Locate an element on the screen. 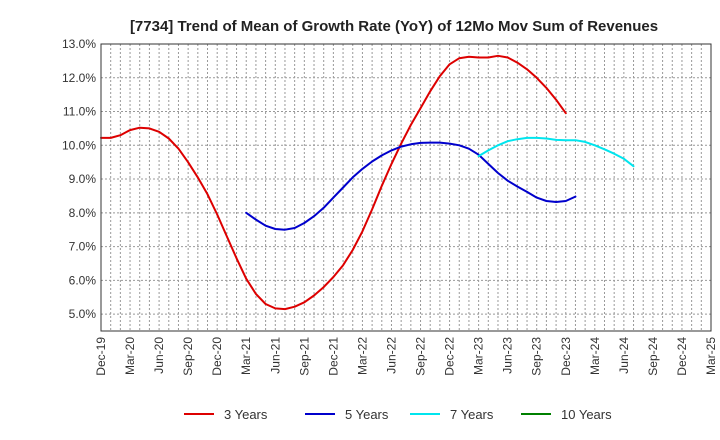  x-tick-label: Dec-23 is located at coordinates (566, 356).